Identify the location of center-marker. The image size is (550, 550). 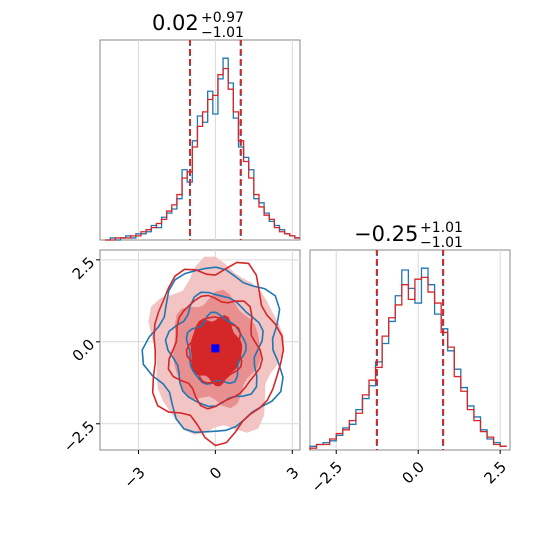
(215, 348).